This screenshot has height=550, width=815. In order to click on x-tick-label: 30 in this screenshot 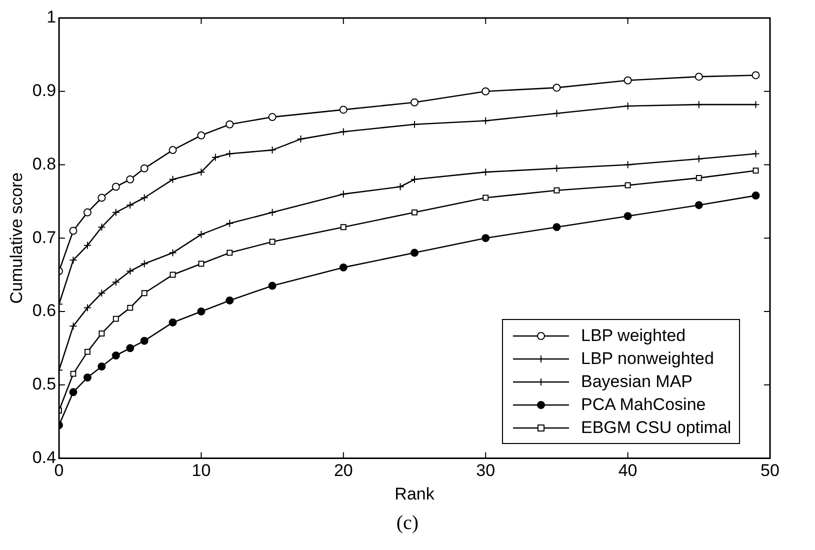, I will do `click(486, 470)`.